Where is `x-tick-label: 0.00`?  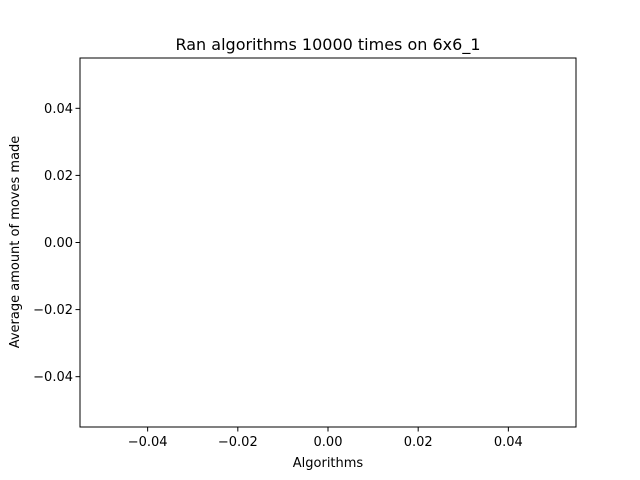
x-tick-label: 0.00 is located at coordinates (328, 442).